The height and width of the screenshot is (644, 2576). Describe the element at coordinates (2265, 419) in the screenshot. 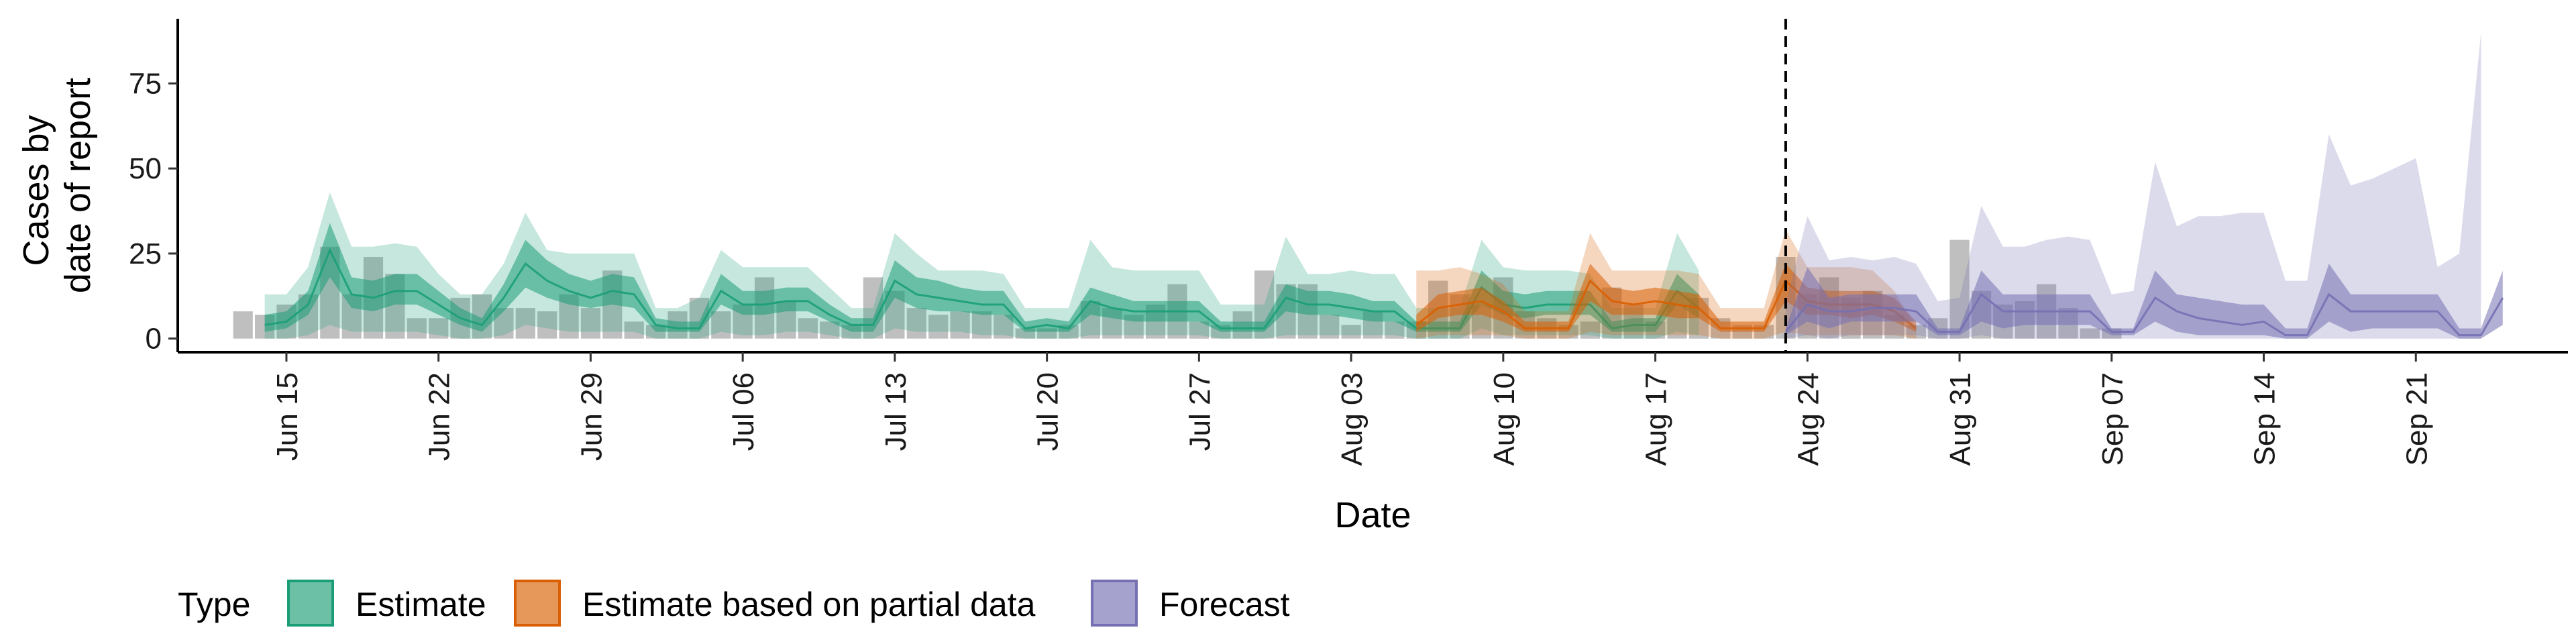

I see `x-tick-label: Sep 14` at that location.